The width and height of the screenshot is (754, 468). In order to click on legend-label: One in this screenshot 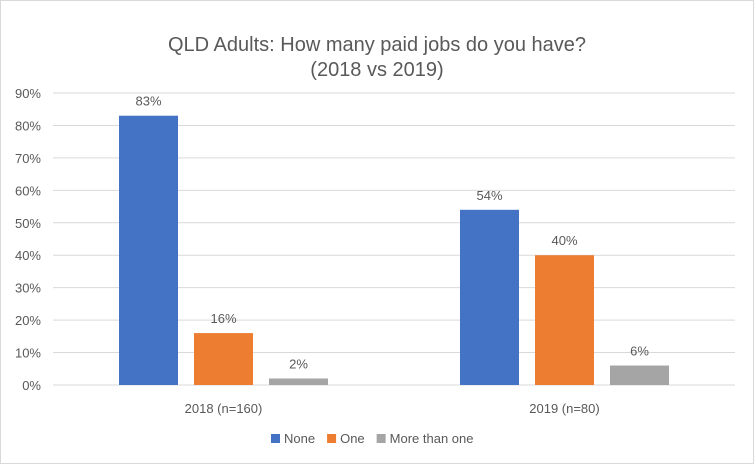, I will do `click(352, 438)`.